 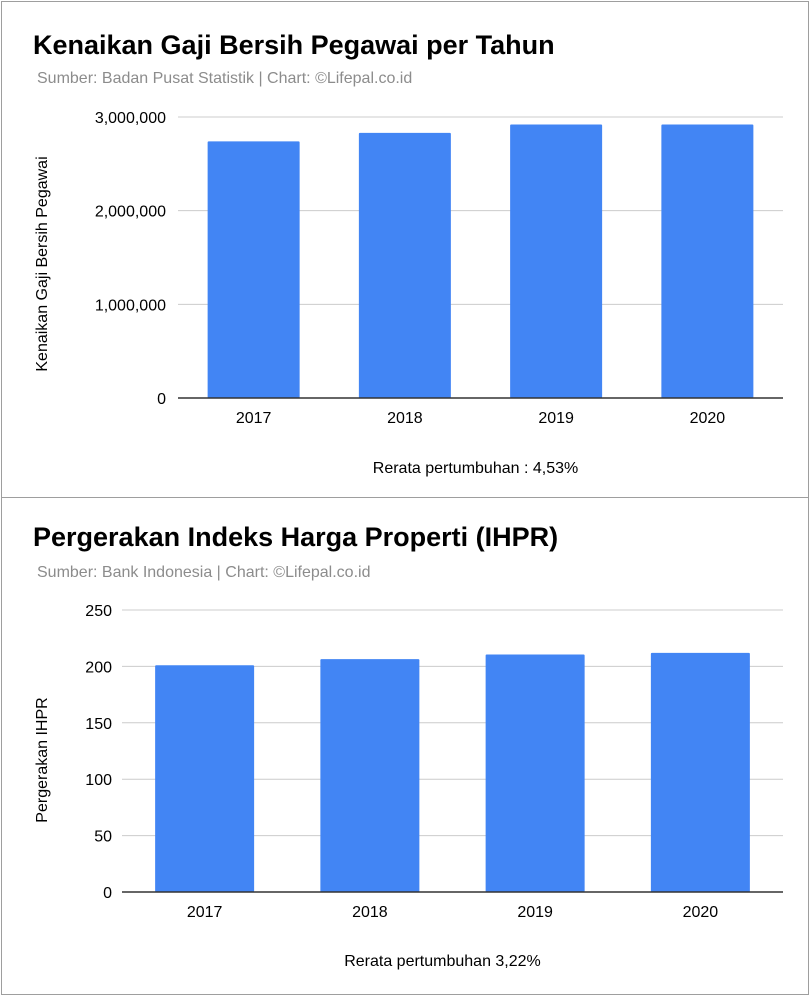 I want to click on y-tick-label: 3,000,000, so click(x=130, y=118).